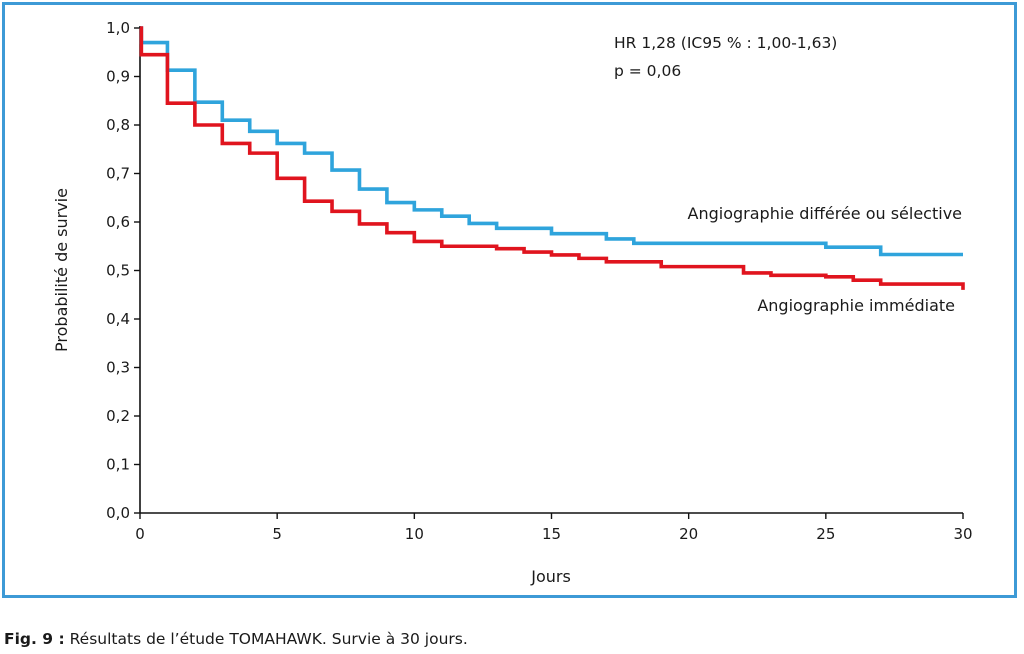 The image size is (1024, 654). Describe the element at coordinates (550, 576) in the screenshot. I see `x-axis-title: Jours` at that location.